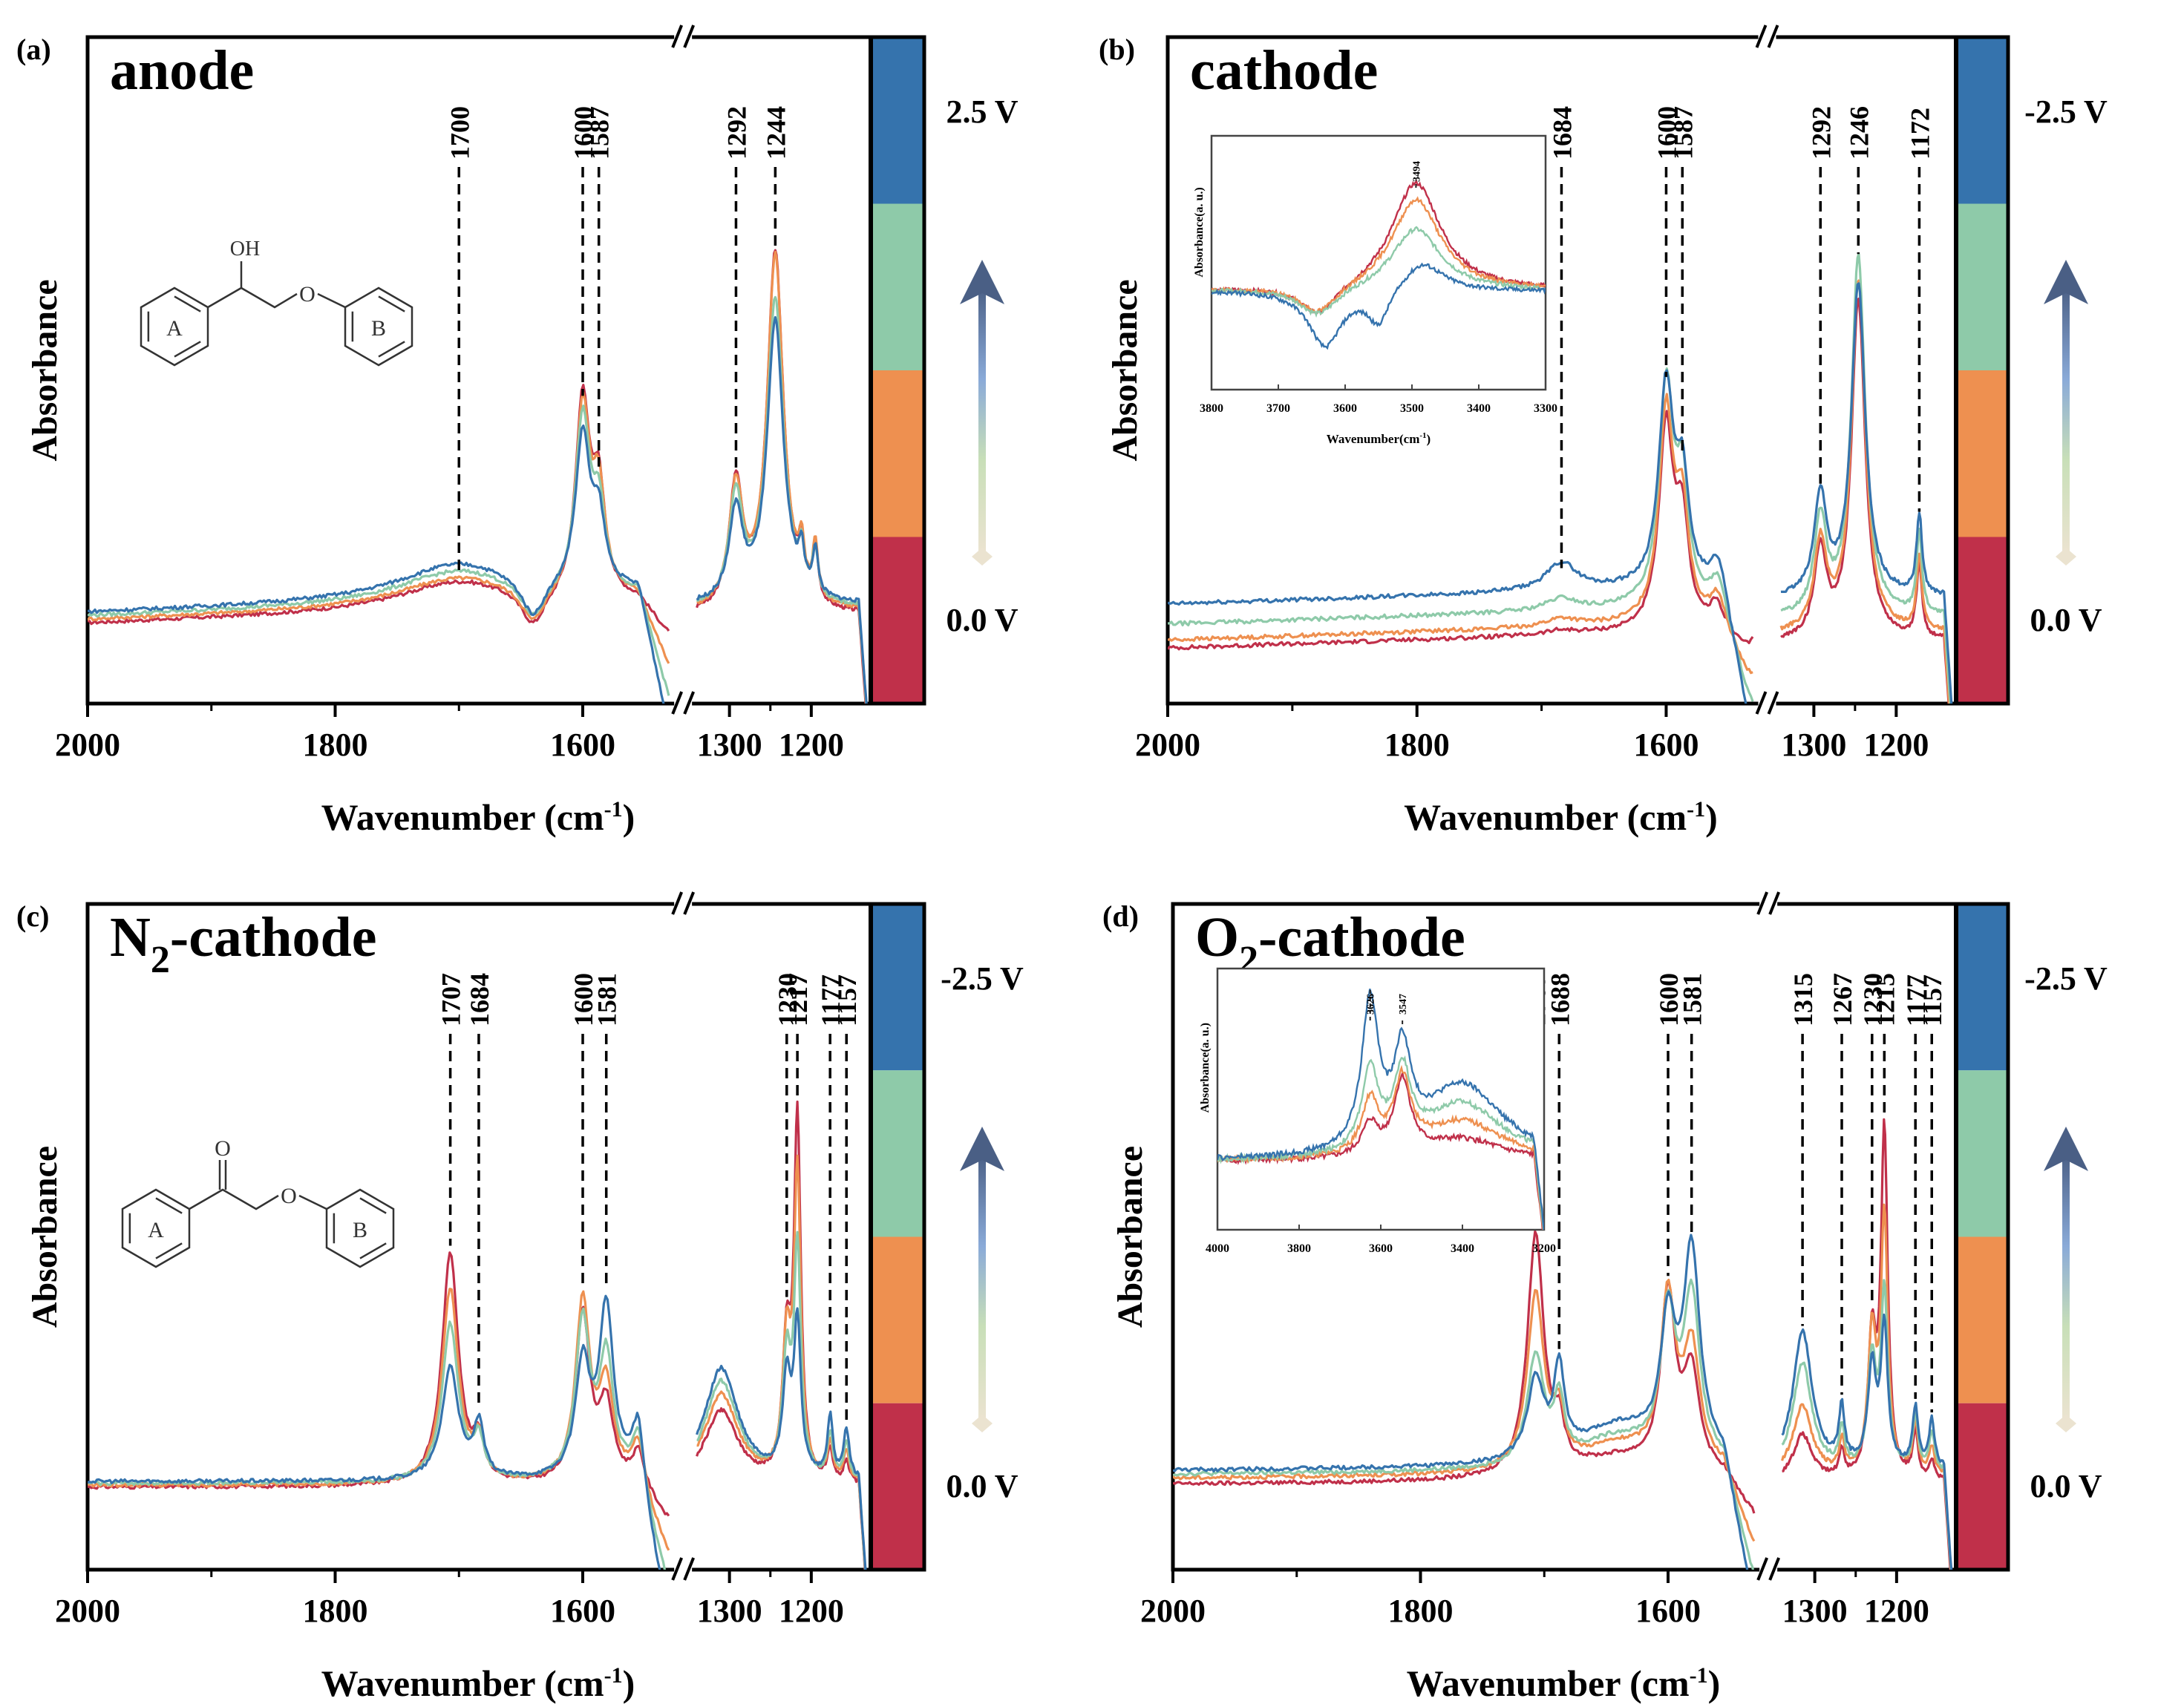 The width and height of the screenshot is (2184, 1704). What do you see at coordinates (1361, 937) in the screenshot?
I see `panel-title-rest: -cathode` at bounding box center [1361, 937].